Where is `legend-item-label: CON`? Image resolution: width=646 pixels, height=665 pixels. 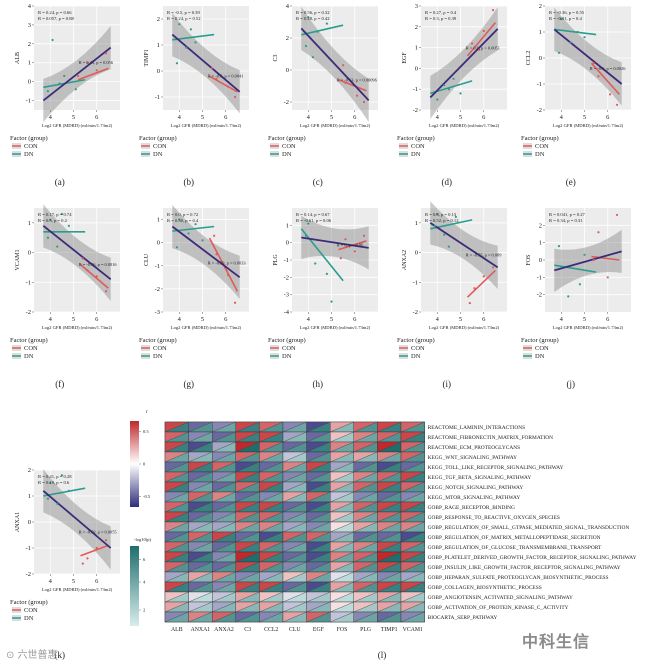 legend-item-label: CON is located at coordinates (31, 348).